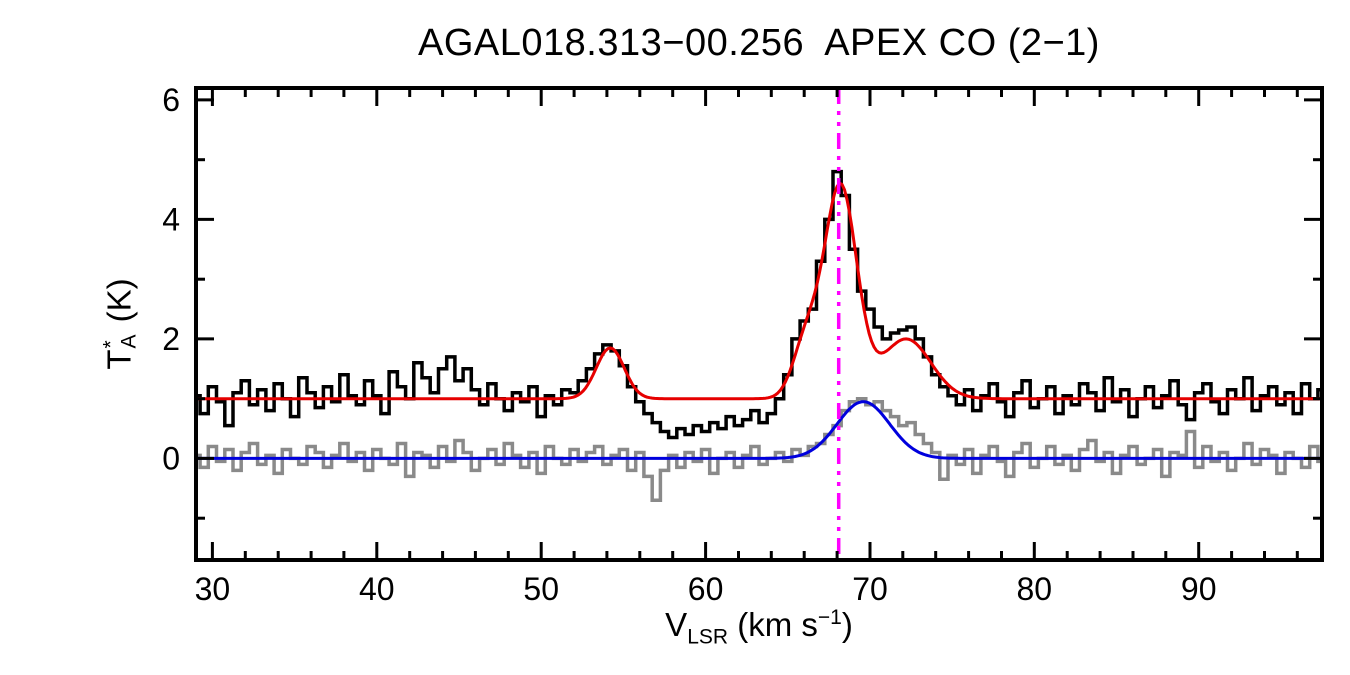 This screenshot has height=675, width=1350. Describe the element at coordinates (870, 589) in the screenshot. I see `x-tick-label: 70` at that location.